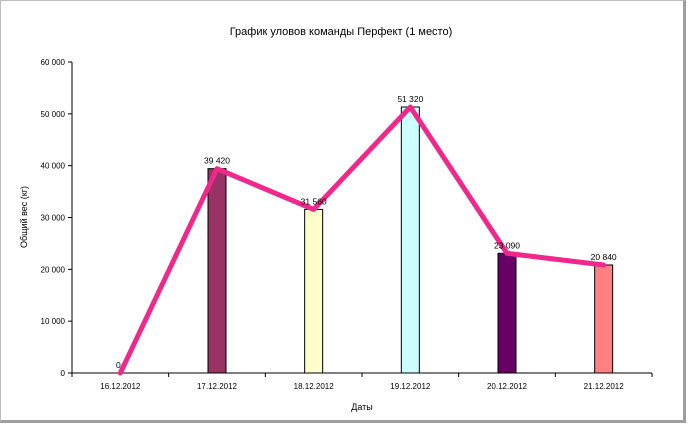  I want to click on y-tick-label: 40 000, so click(53, 166).